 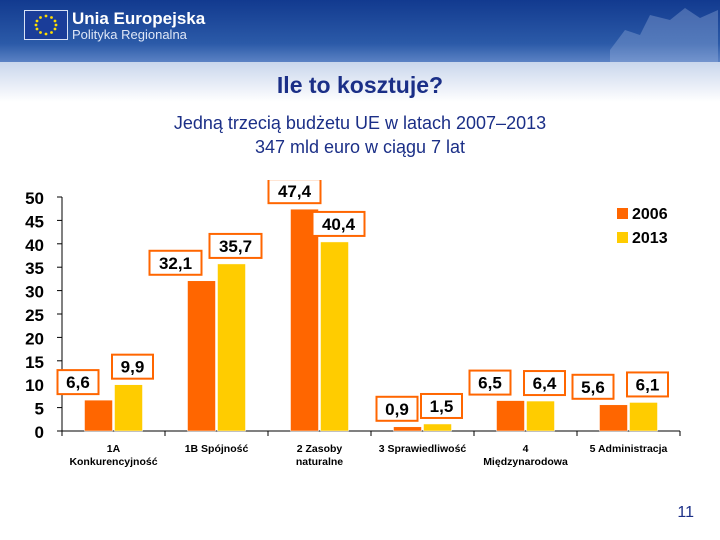 What do you see at coordinates (129, 34) in the screenshot?
I see `org-subtitle: Polityka Regionalna` at bounding box center [129, 34].